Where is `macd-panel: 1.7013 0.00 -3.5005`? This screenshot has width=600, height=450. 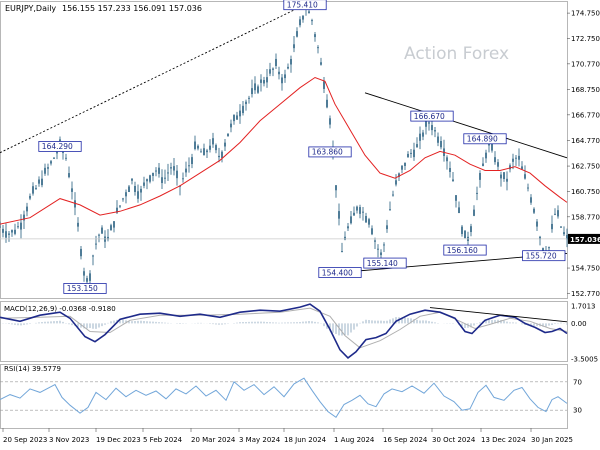
macd-panel: 1.7013 0.00 -3.5005 is located at coordinates (299, 333).